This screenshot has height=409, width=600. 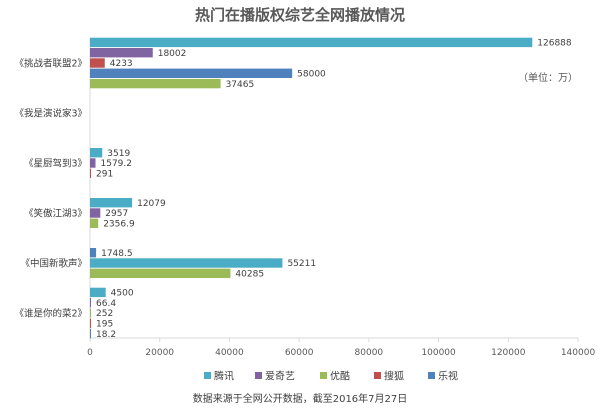 I want to click on x-tick-label: 0, so click(x=90, y=353).